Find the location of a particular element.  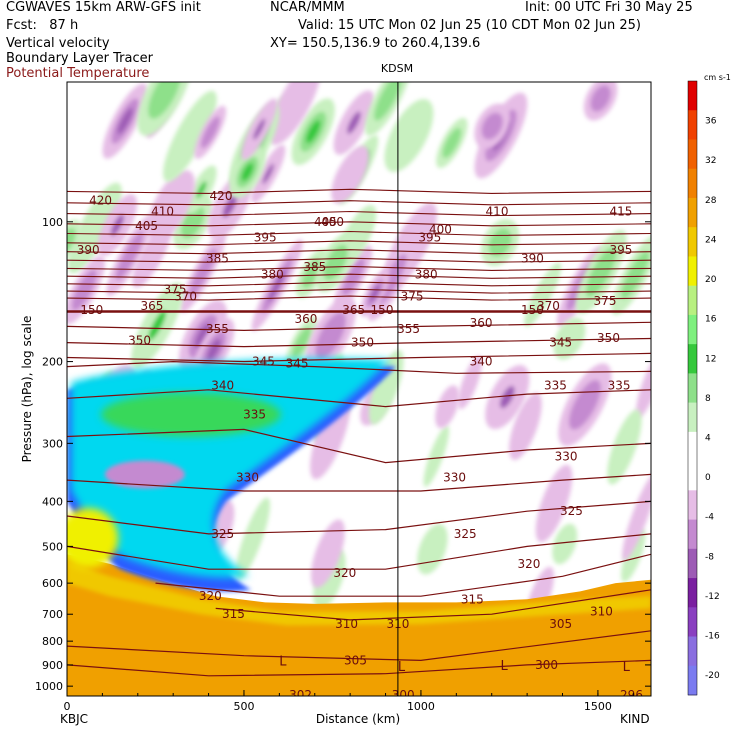

y-tick-label: 400 is located at coordinates (52, 501).